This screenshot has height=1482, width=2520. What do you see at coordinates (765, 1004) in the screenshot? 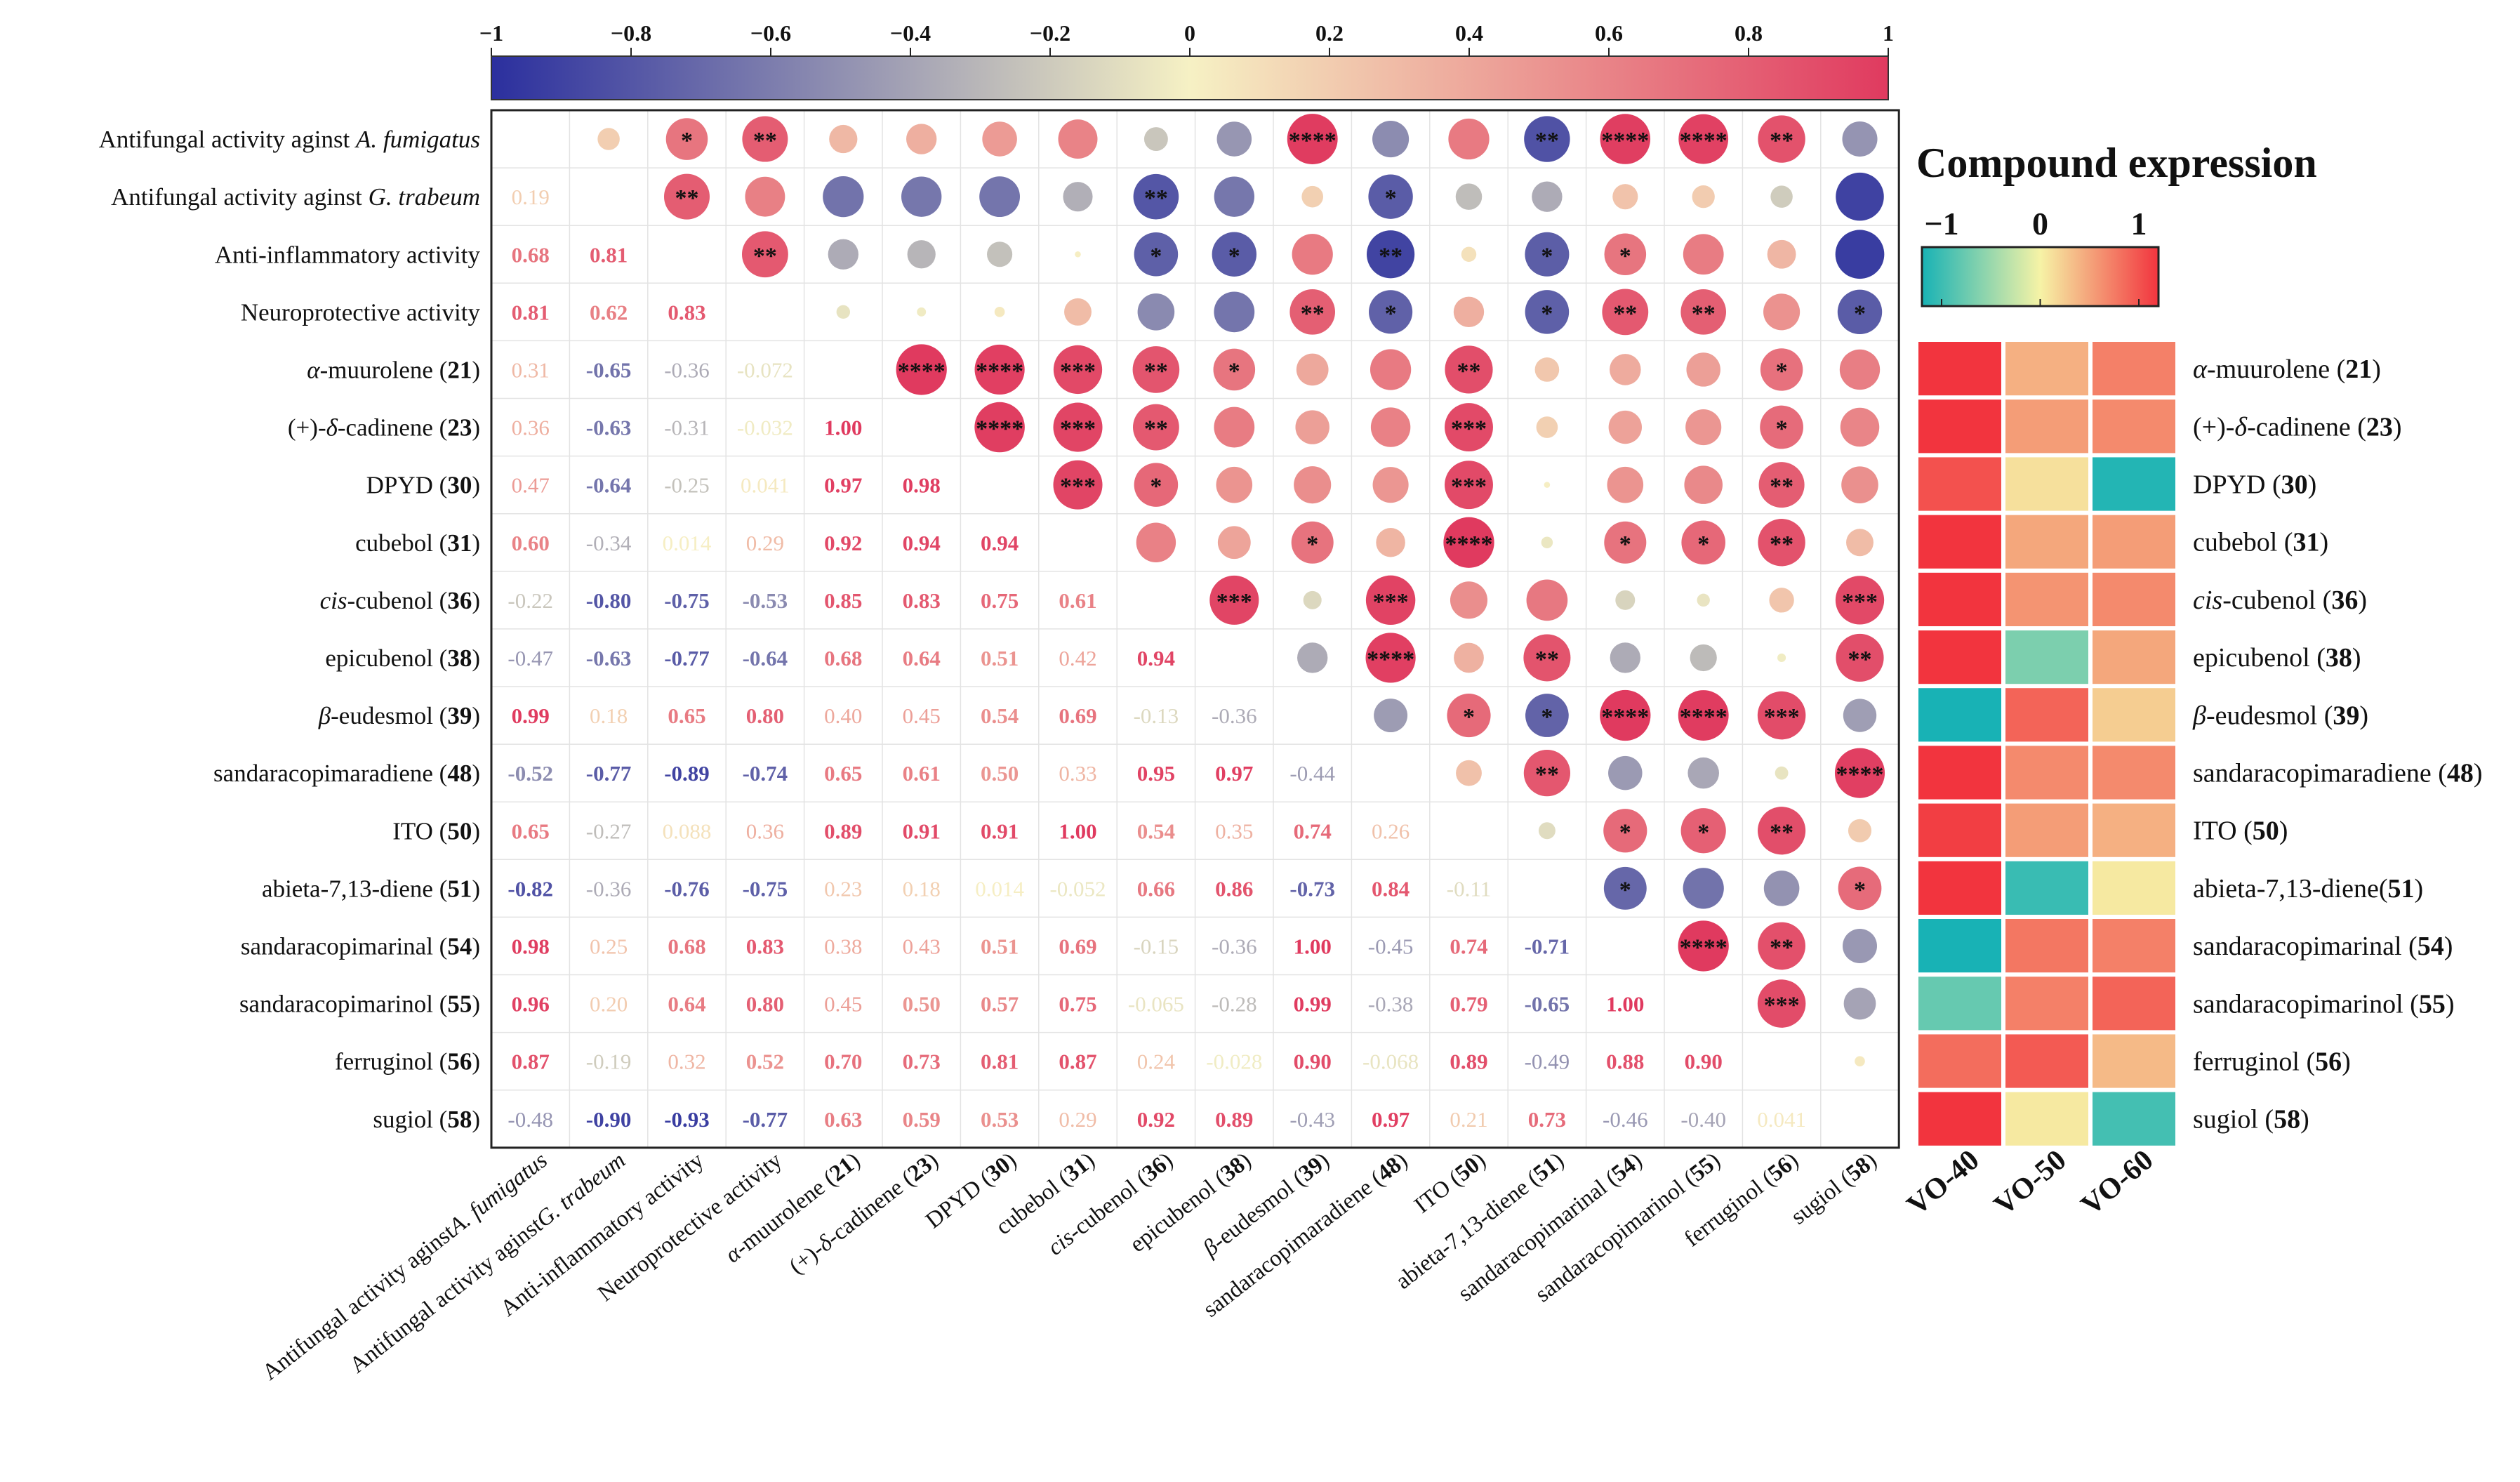
I see `correlation-value-label: 0.80` at bounding box center [765, 1004].